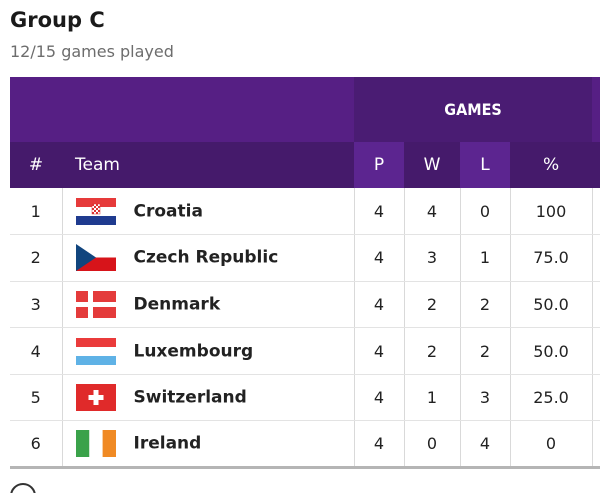 Image resolution: width=600 pixels, height=493 pixels. I want to click on rank-cell: 4, so click(36, 351).